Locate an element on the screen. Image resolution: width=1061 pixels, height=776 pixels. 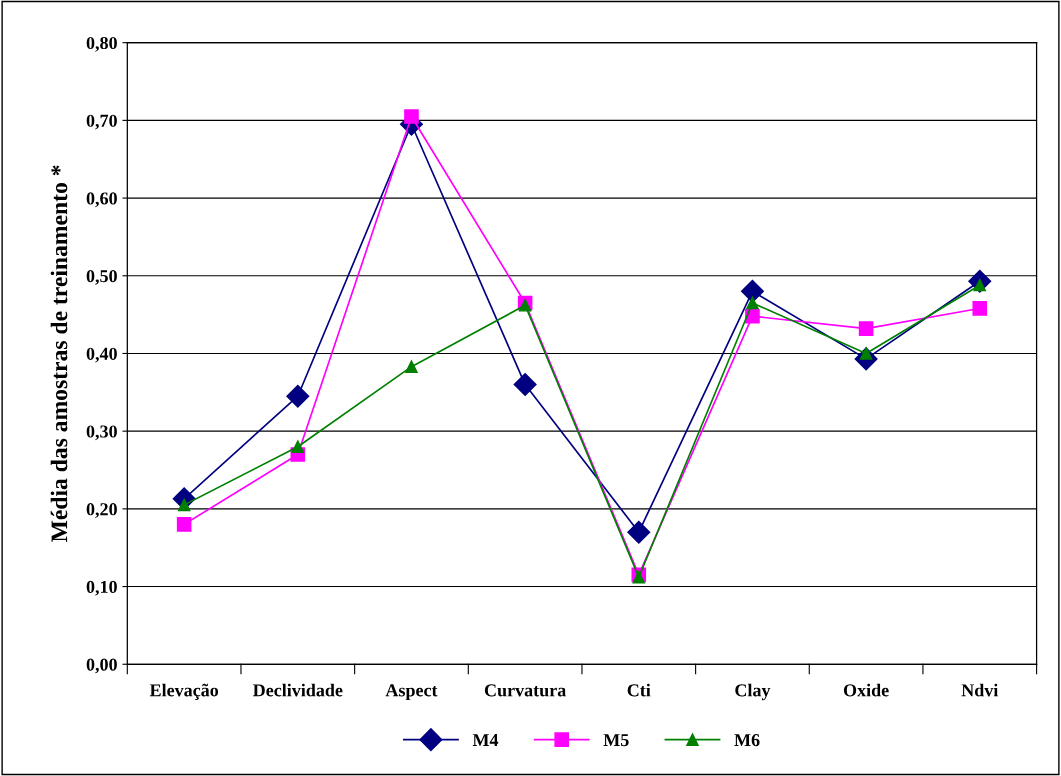
y-tick-label: 0,50 is located at coordinates (101, 277).